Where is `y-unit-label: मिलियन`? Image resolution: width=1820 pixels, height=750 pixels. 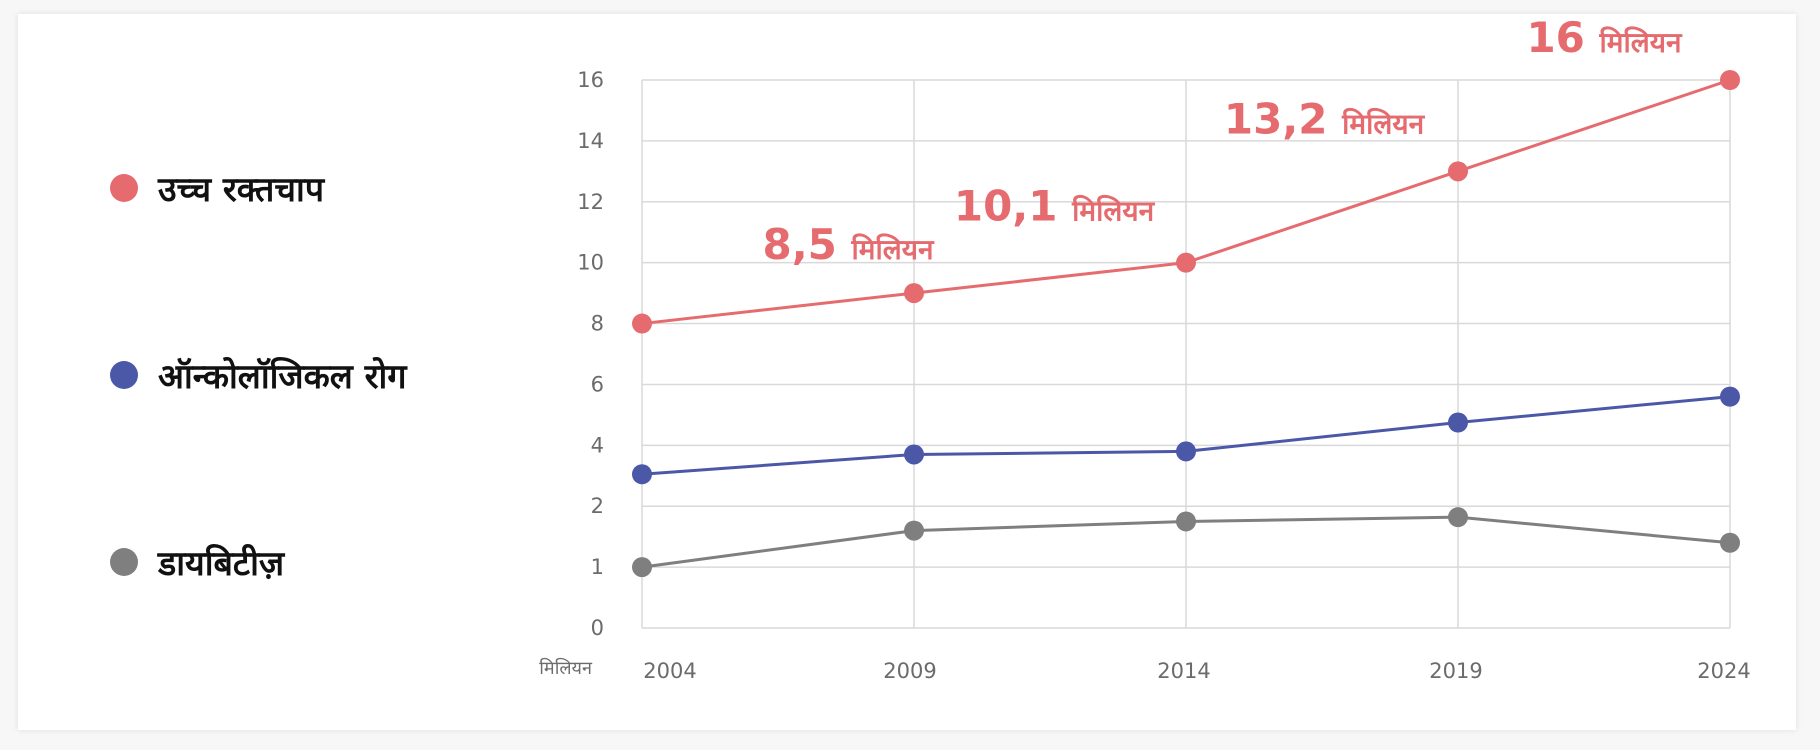
y-unit-label: मिलियन is located at coordinates (566, 668).